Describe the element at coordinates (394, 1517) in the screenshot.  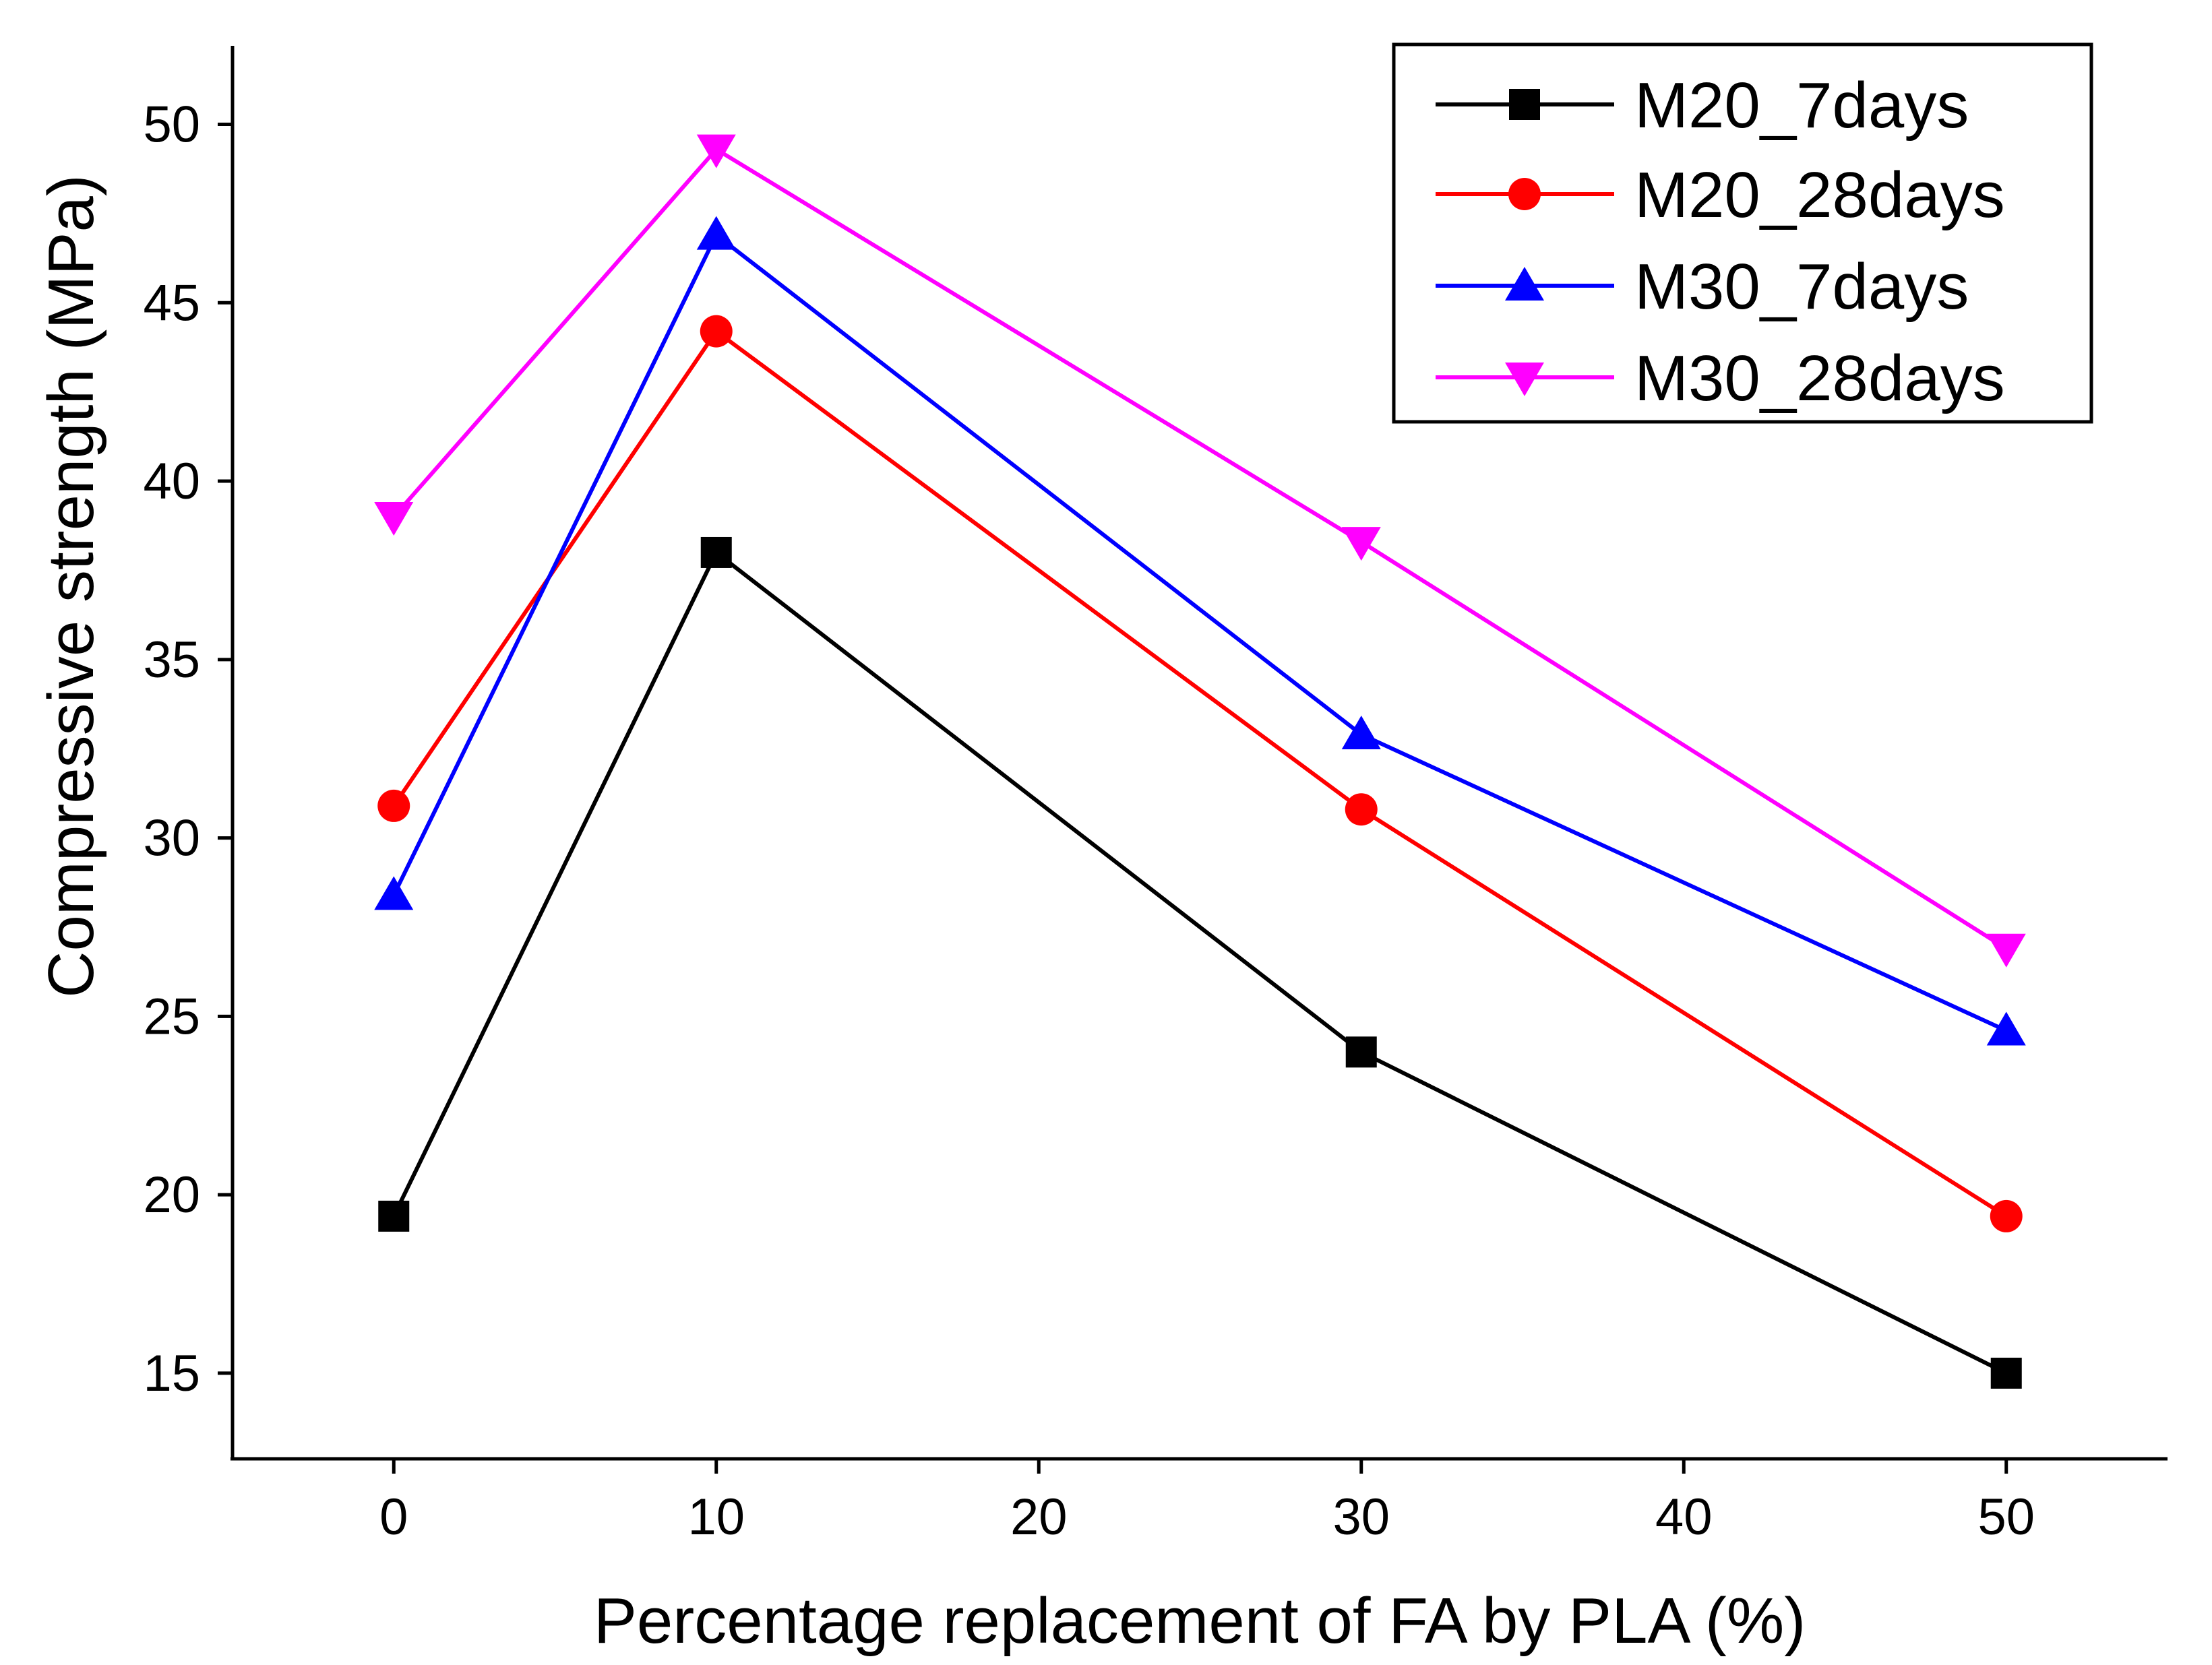
I see `x-tick-label: 0` at that location.